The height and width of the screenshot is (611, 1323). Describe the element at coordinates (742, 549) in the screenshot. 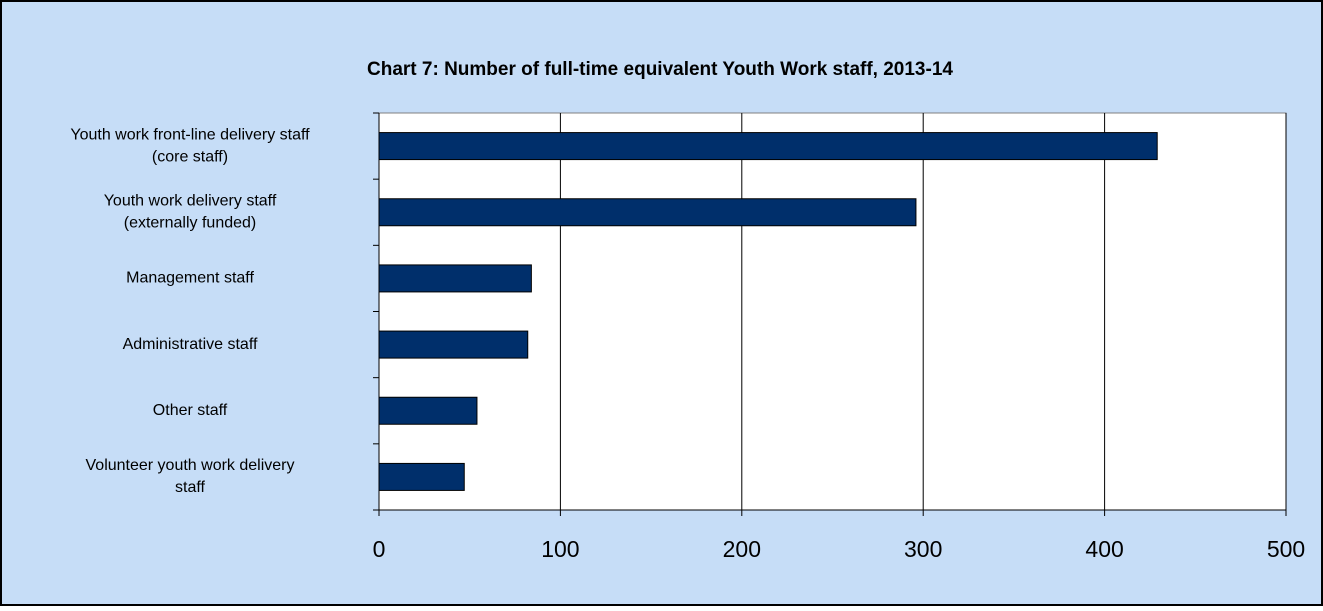

I see `x-tick-label: 200` at that location.